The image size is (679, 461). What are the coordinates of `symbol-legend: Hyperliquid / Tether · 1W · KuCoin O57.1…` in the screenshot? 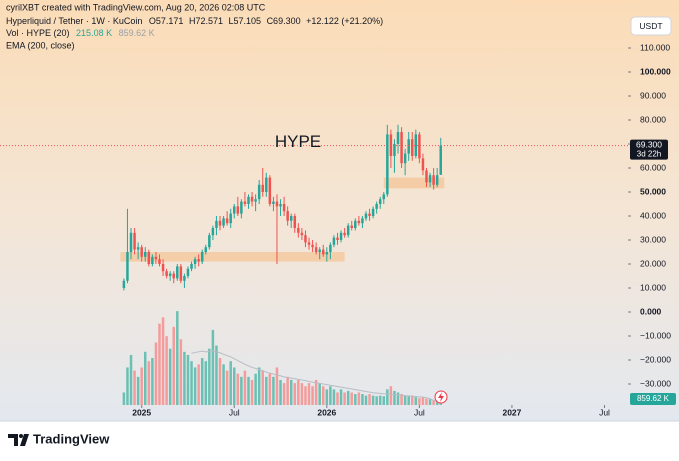 It's located at (194, 21).